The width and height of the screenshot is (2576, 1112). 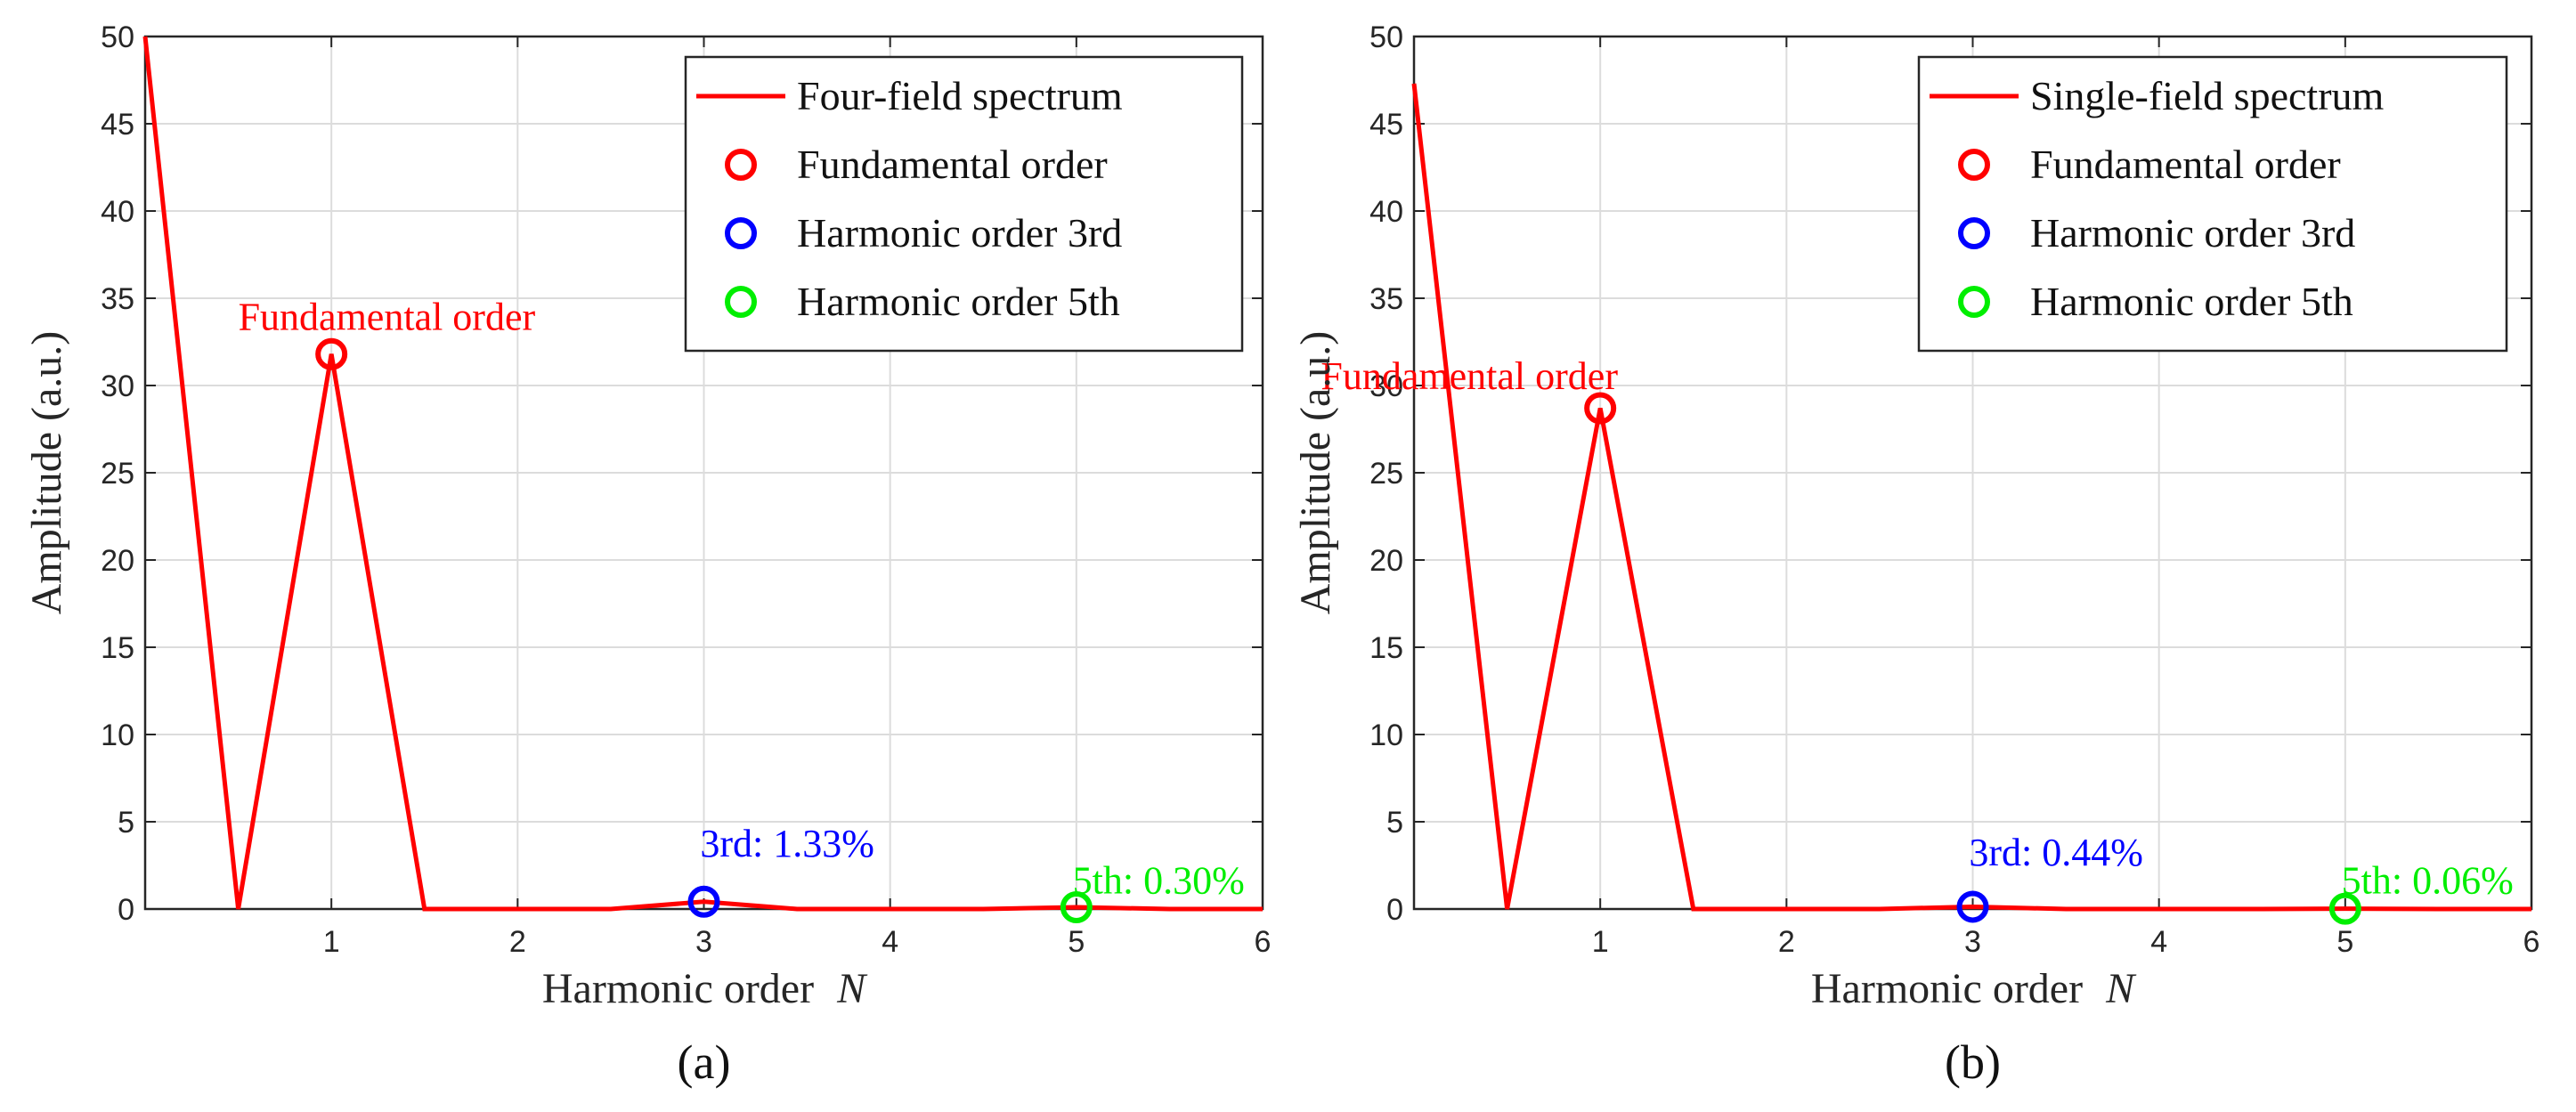 I want to click on annotation-label: 3rd: 0.44%, so click(x=2056, y=852).